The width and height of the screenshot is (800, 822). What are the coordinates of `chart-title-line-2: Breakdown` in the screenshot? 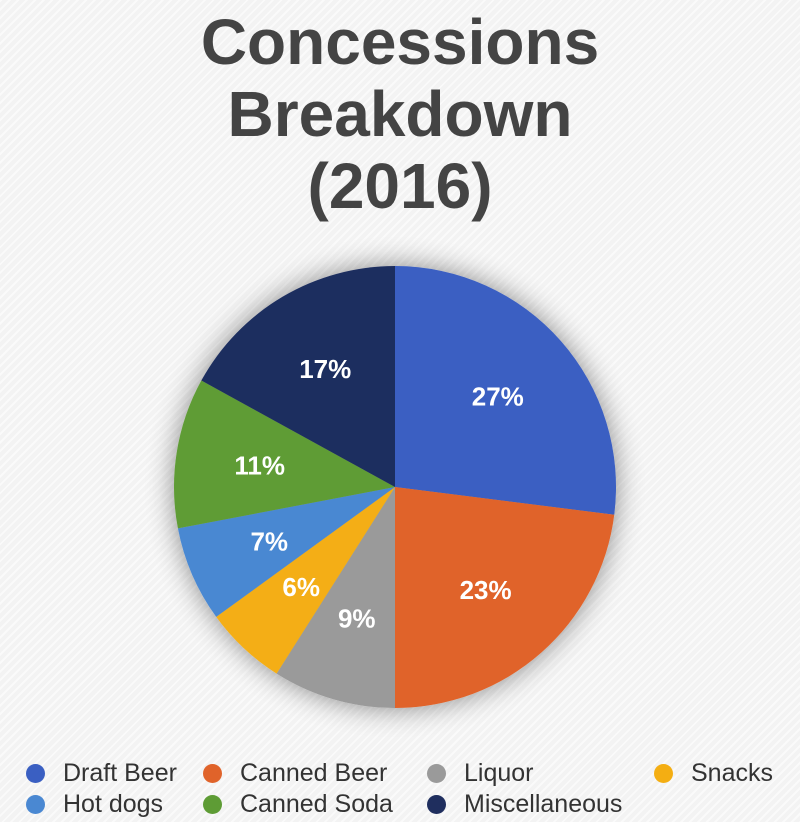 It's located at (400, 114).